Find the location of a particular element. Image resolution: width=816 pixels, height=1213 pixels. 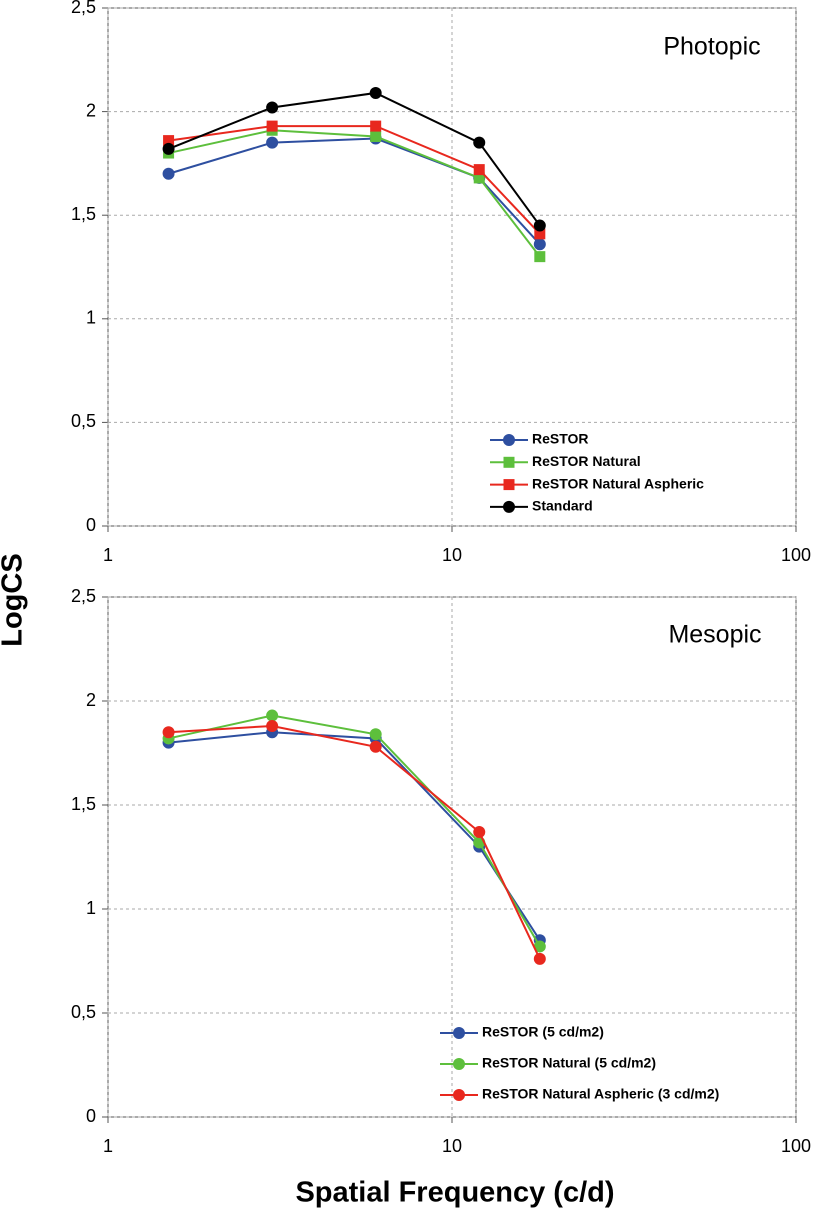

y-axis-label: LogCS is located at coordinates (14, 599).